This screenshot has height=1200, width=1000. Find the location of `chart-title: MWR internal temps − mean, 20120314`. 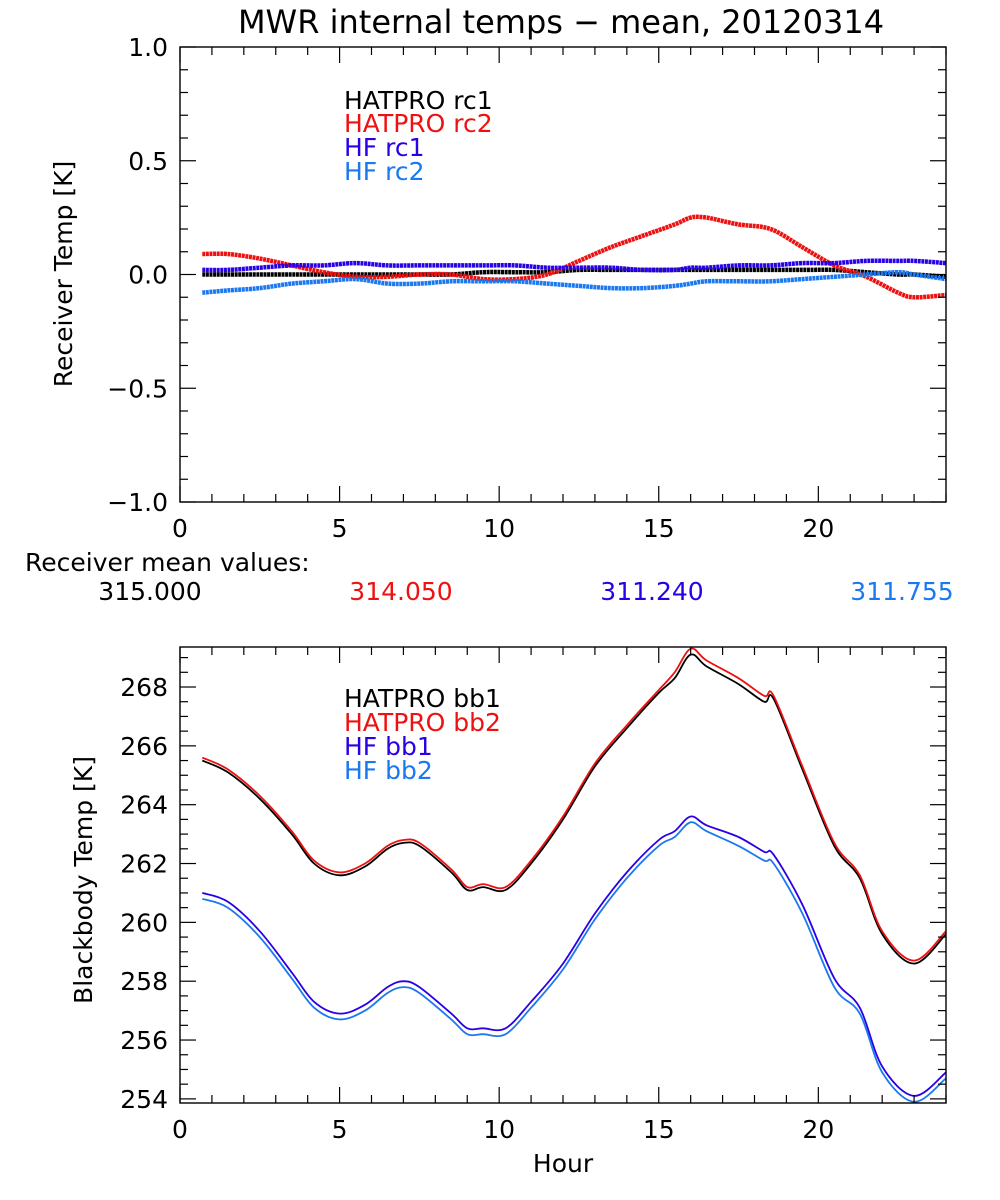

chart-title: MWR internal temps − mean, 20120314 is located at coordinates (561, 22).